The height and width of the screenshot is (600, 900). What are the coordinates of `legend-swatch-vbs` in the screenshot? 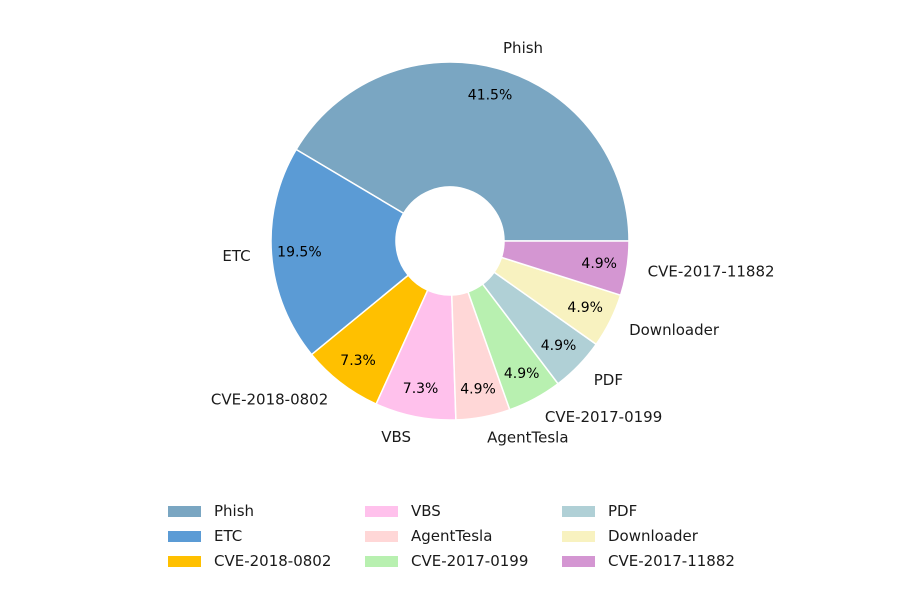 It's located at (381, 511).